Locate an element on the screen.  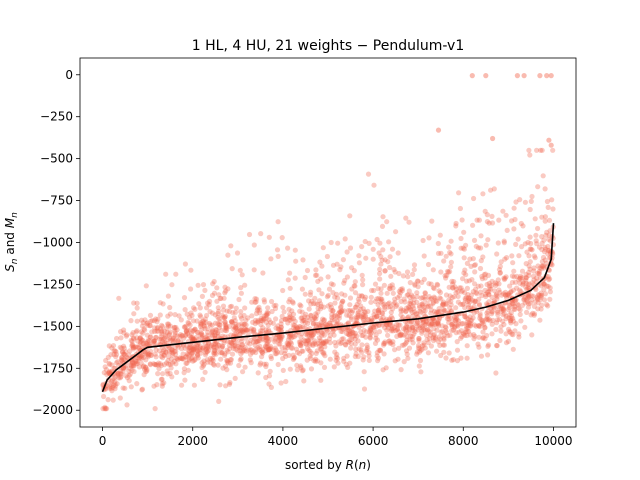
x-axis-label: sorted by R(n) is located at coordinates (328, 465).